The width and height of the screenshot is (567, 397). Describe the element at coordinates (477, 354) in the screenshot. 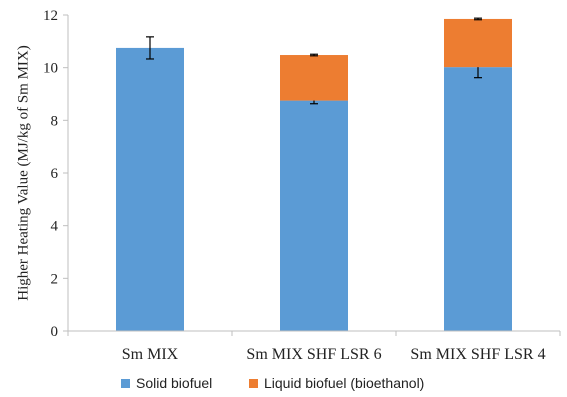

I see `x-tick-label: Sm MIX SHF LSR 4` at that location.